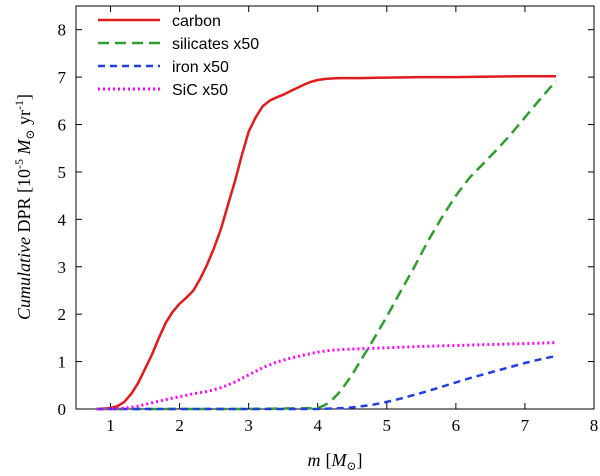  I want to click on x-tick-label: 8, so click(594, 425).